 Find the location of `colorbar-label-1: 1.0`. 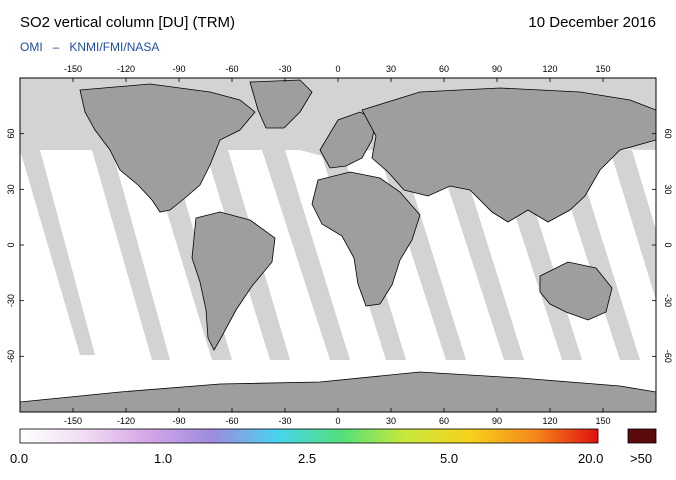

colorbar-label-1: 1.0 is located at coordinates (163, 458).